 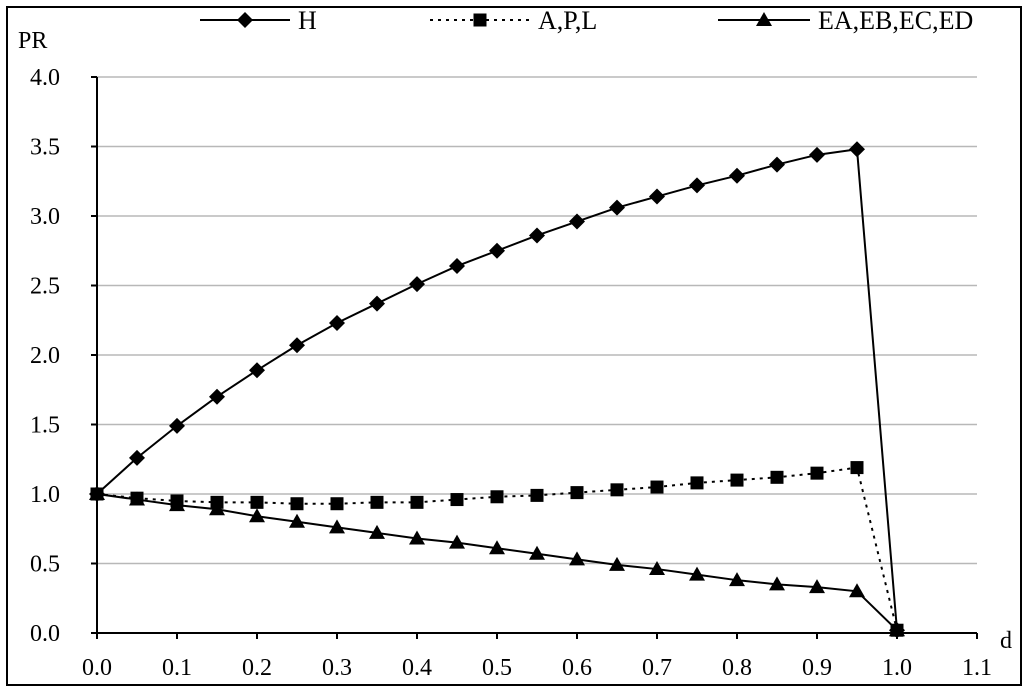 I want to click on x-tick-label: 1.1, so click(x=977, y=668).